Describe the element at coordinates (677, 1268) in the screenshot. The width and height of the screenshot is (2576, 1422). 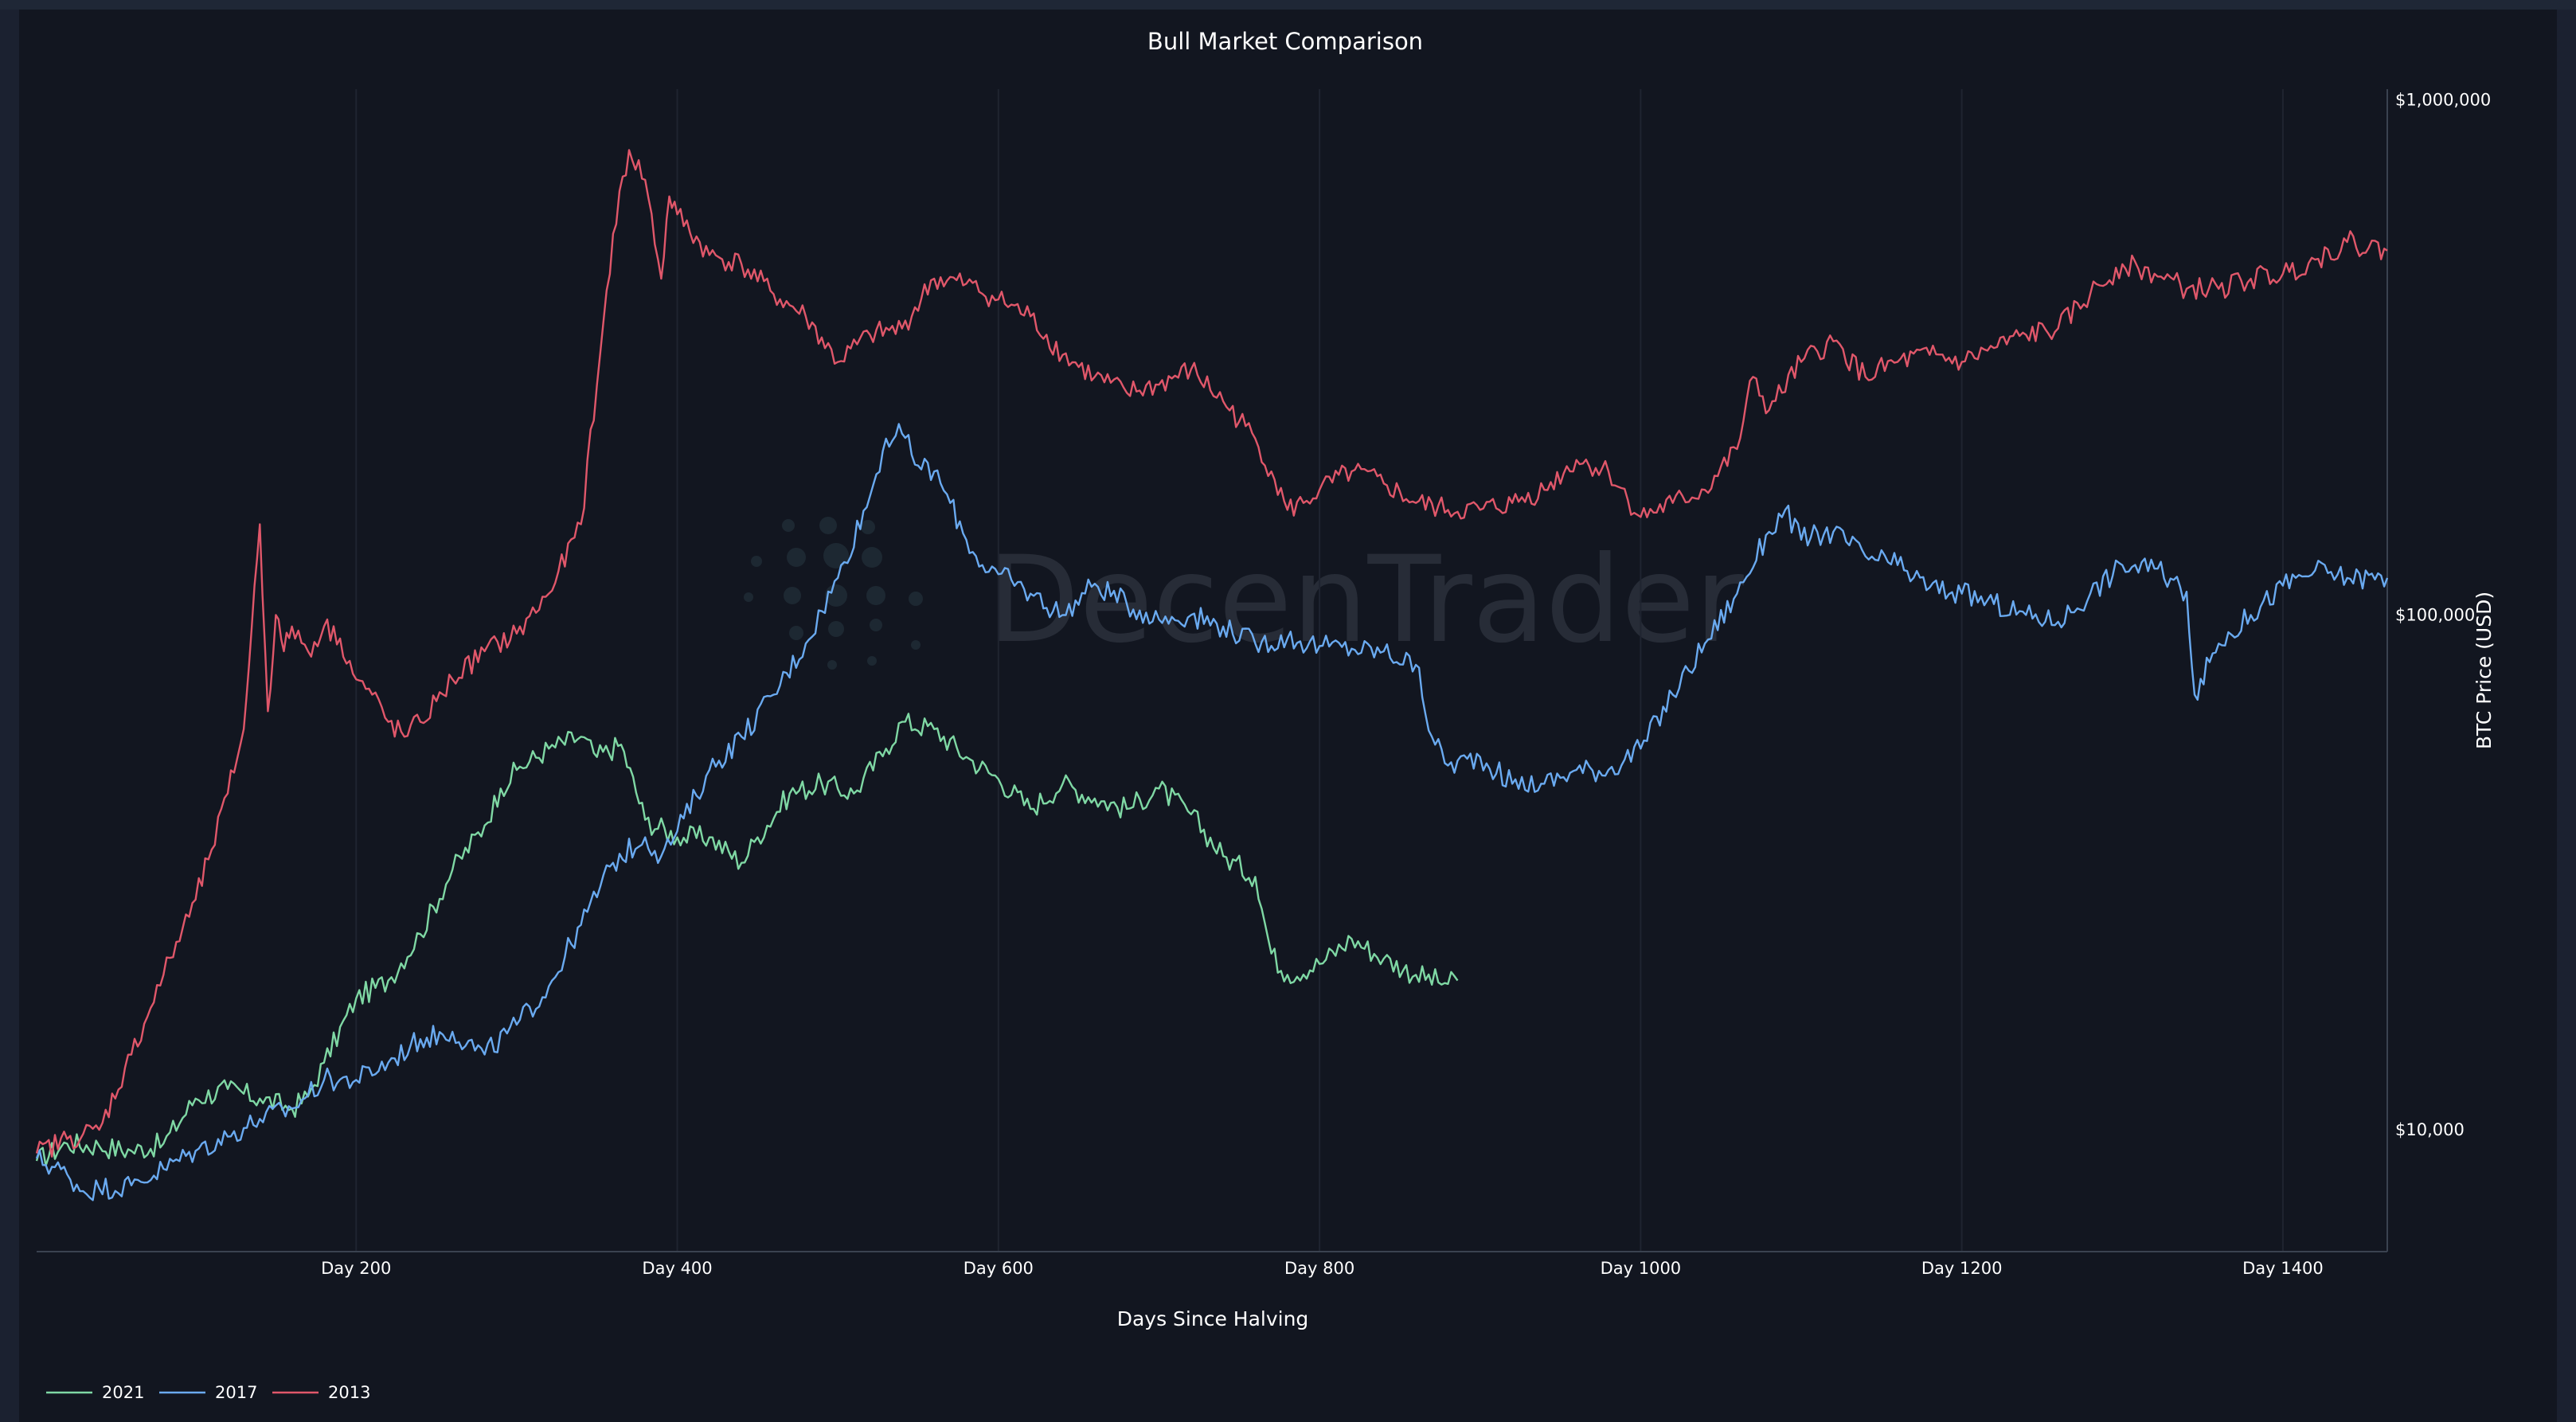
I see `x-tick-label: Day 400` at that location.